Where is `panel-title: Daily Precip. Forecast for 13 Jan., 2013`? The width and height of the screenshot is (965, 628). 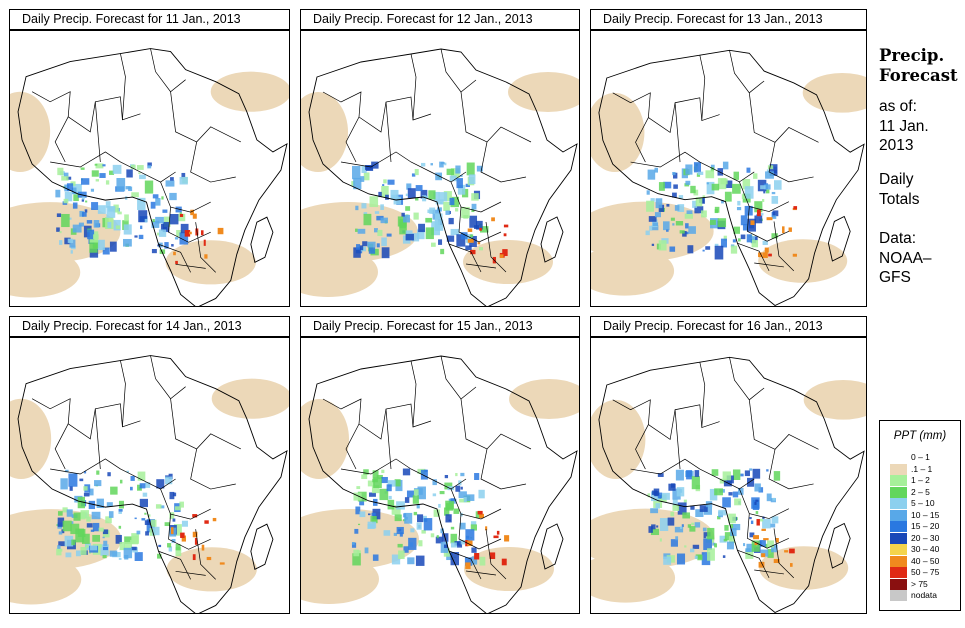 panel-title: Daily Precip. Forecast for 13 Jan., 2013 is located at coordinates (728, 19).